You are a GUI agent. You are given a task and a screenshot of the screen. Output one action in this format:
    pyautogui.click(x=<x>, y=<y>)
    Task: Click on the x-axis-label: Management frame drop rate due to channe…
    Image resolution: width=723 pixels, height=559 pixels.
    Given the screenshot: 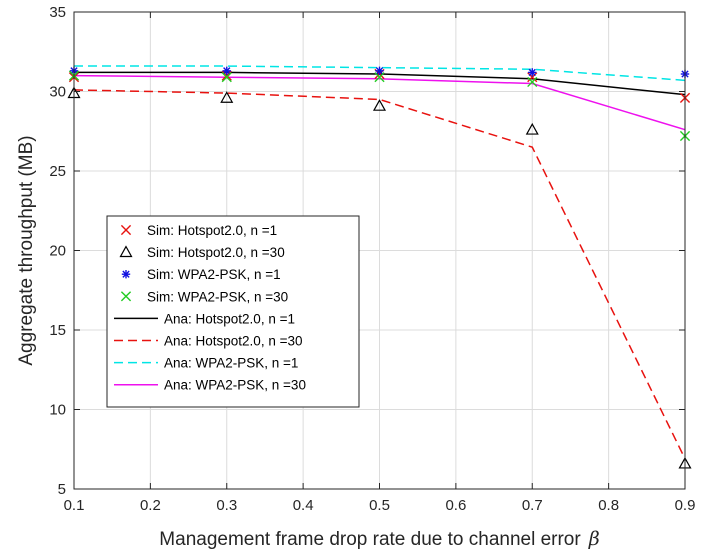 What is the action you would take?
    pyautogui.click(x=379, y=539)
    